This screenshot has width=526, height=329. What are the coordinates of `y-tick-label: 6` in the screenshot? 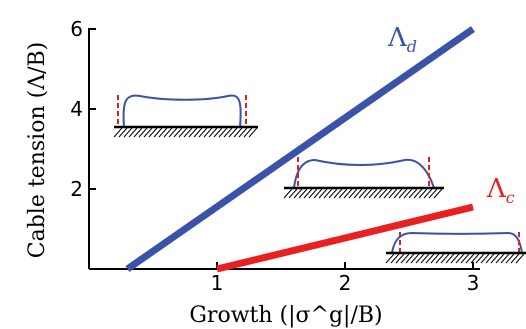 It's located at (76, 29).